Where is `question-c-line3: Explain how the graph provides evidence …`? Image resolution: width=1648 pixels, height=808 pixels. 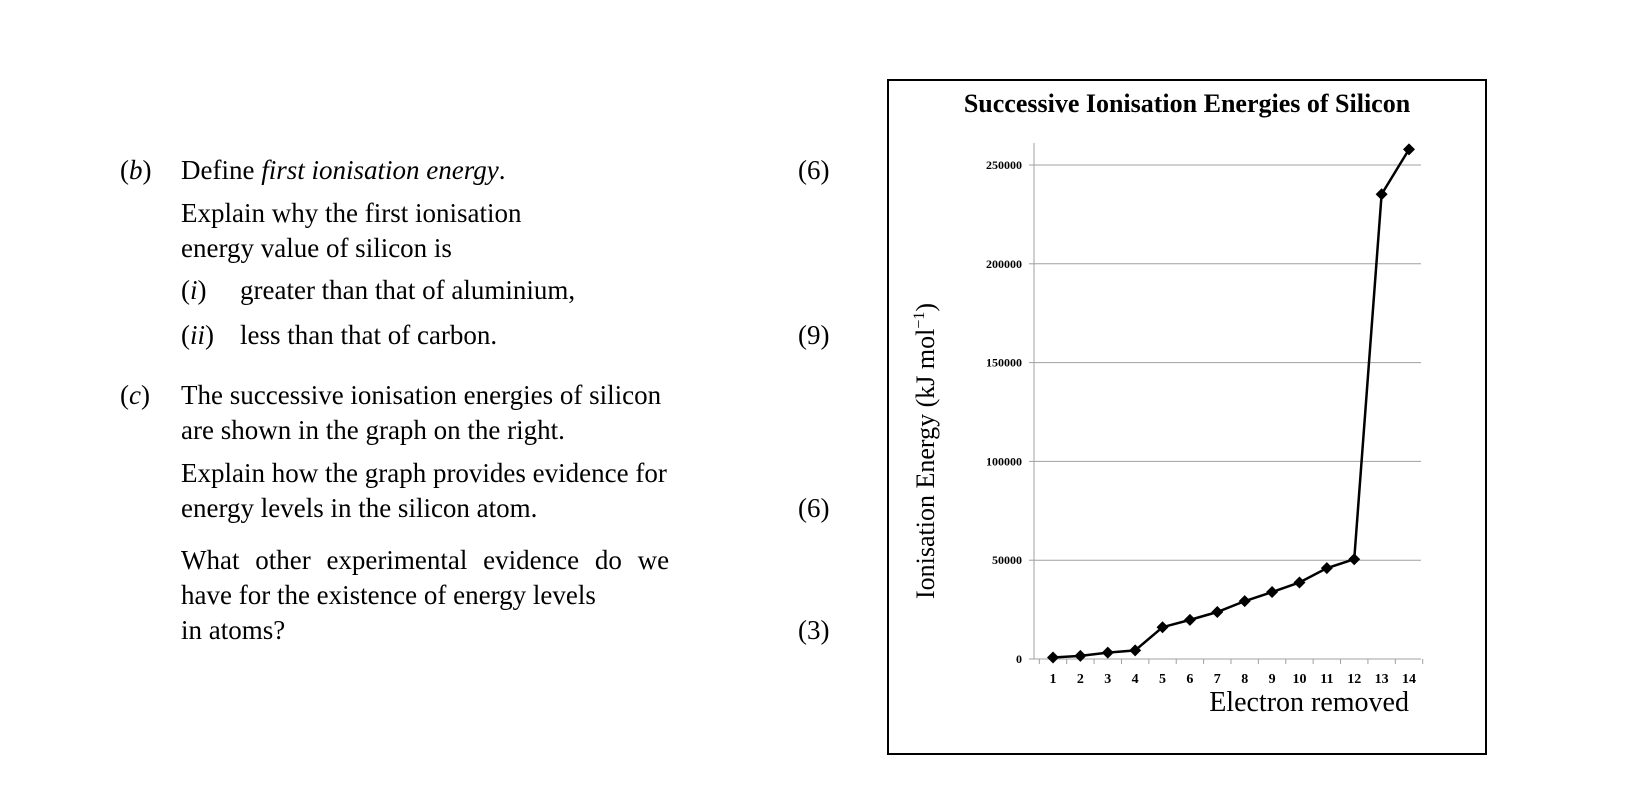
question-c-line3: Explain how the graph provides evidence … is located at coordinates (424, 473).